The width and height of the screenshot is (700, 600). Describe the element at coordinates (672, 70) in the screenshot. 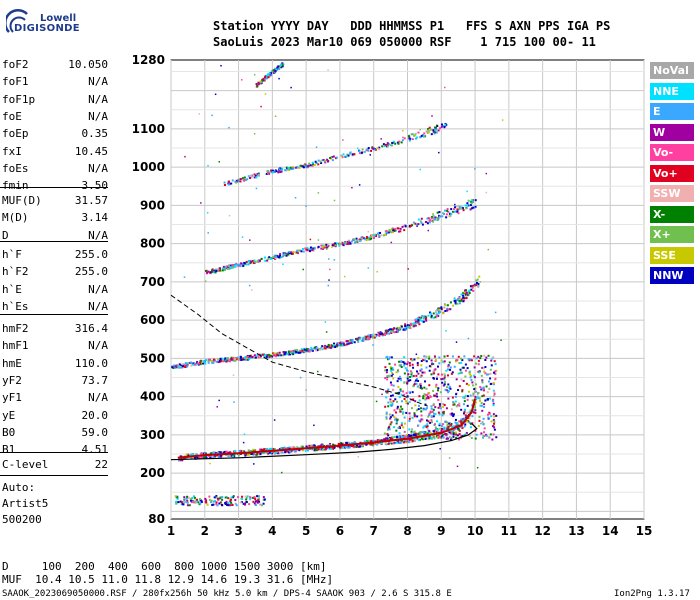

I see `legend-noval: NoVal` at that location.